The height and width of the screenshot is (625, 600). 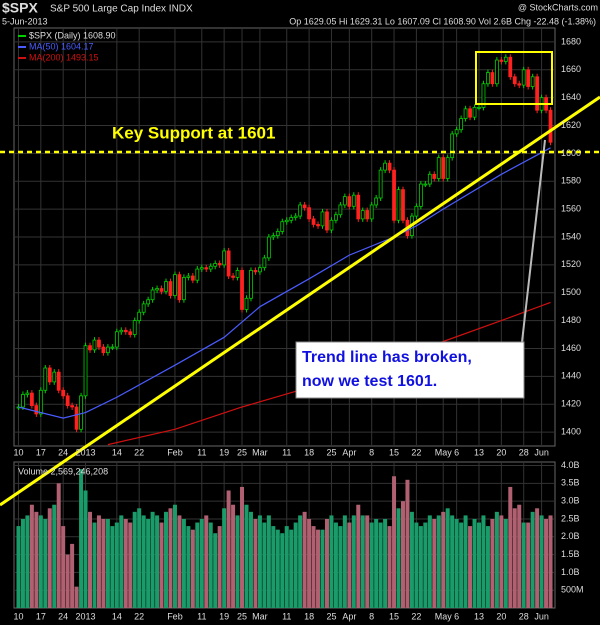 I want to click on x-tick-label: 28, so click(x=524, y=452).